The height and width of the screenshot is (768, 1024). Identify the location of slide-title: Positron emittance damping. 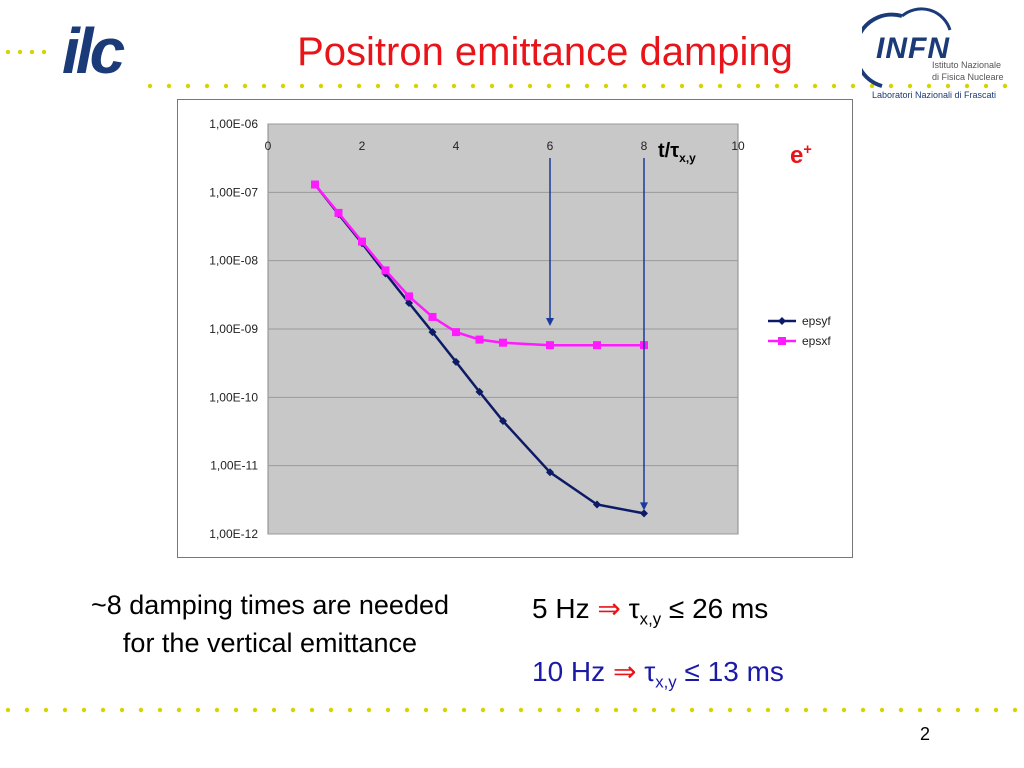
(545, 52).